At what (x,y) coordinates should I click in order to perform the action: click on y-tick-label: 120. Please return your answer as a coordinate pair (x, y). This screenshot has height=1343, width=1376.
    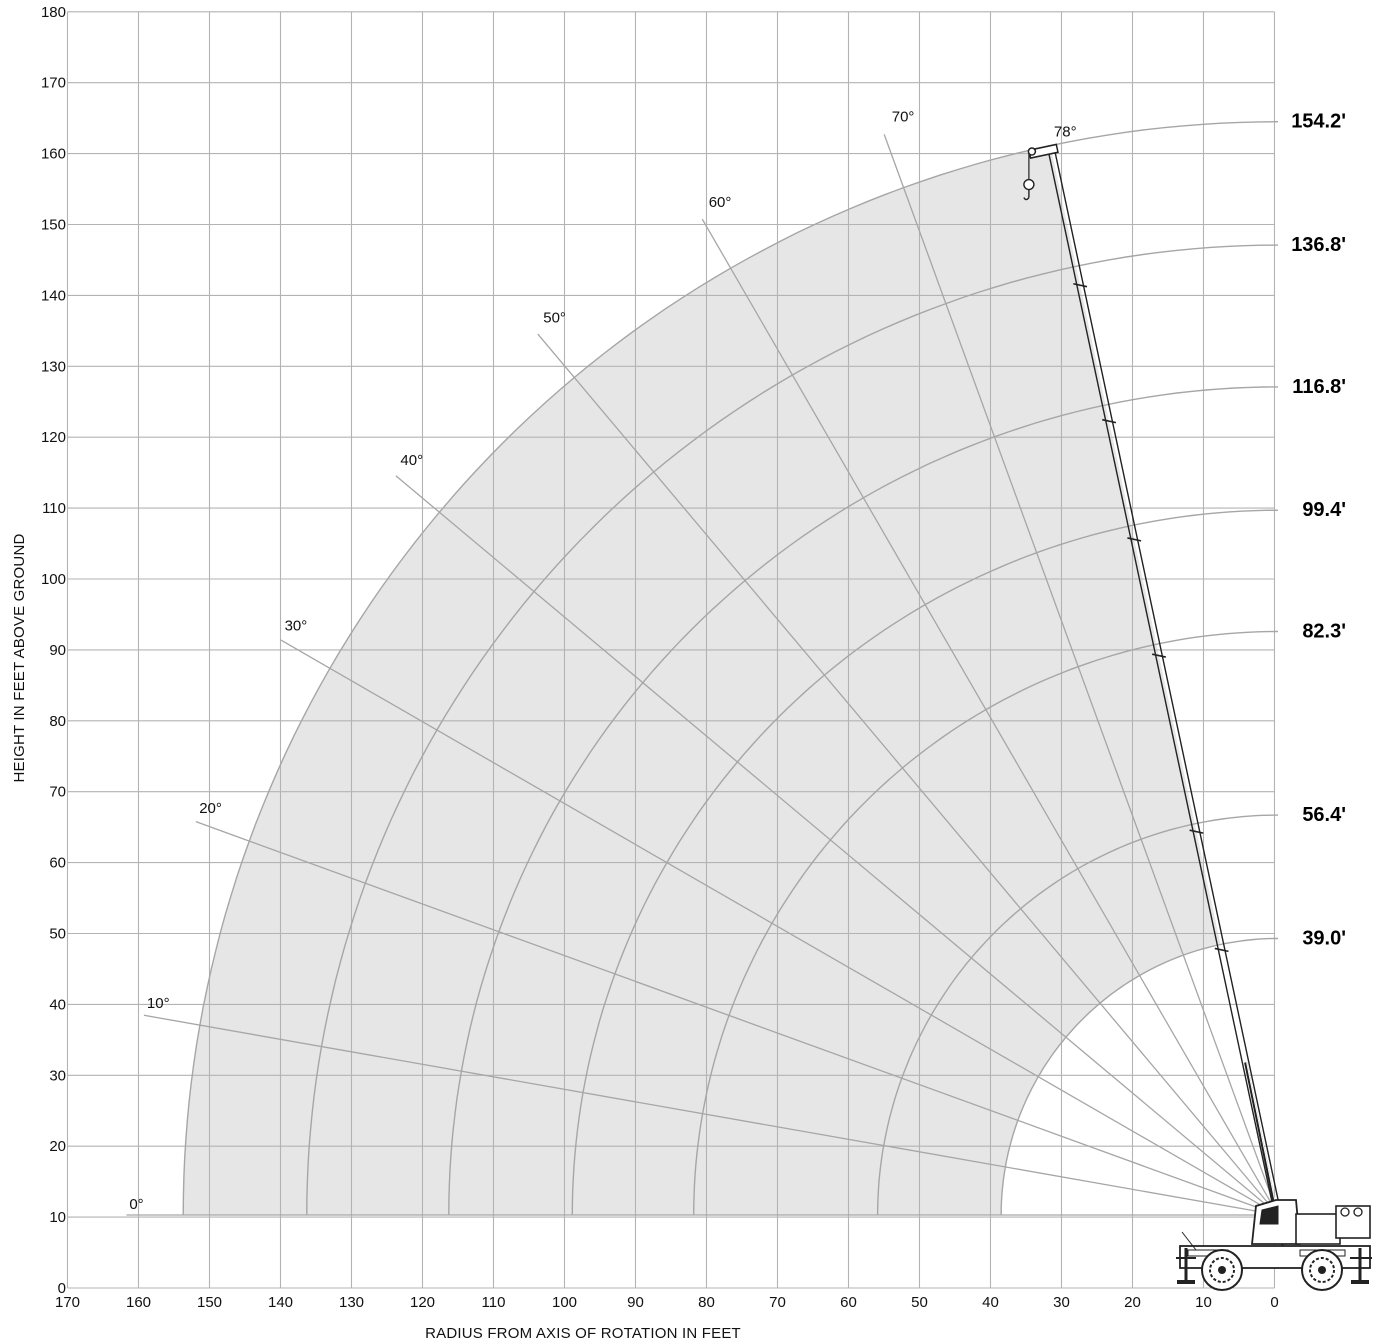
    Looking at the image, I should click on (53, 437).